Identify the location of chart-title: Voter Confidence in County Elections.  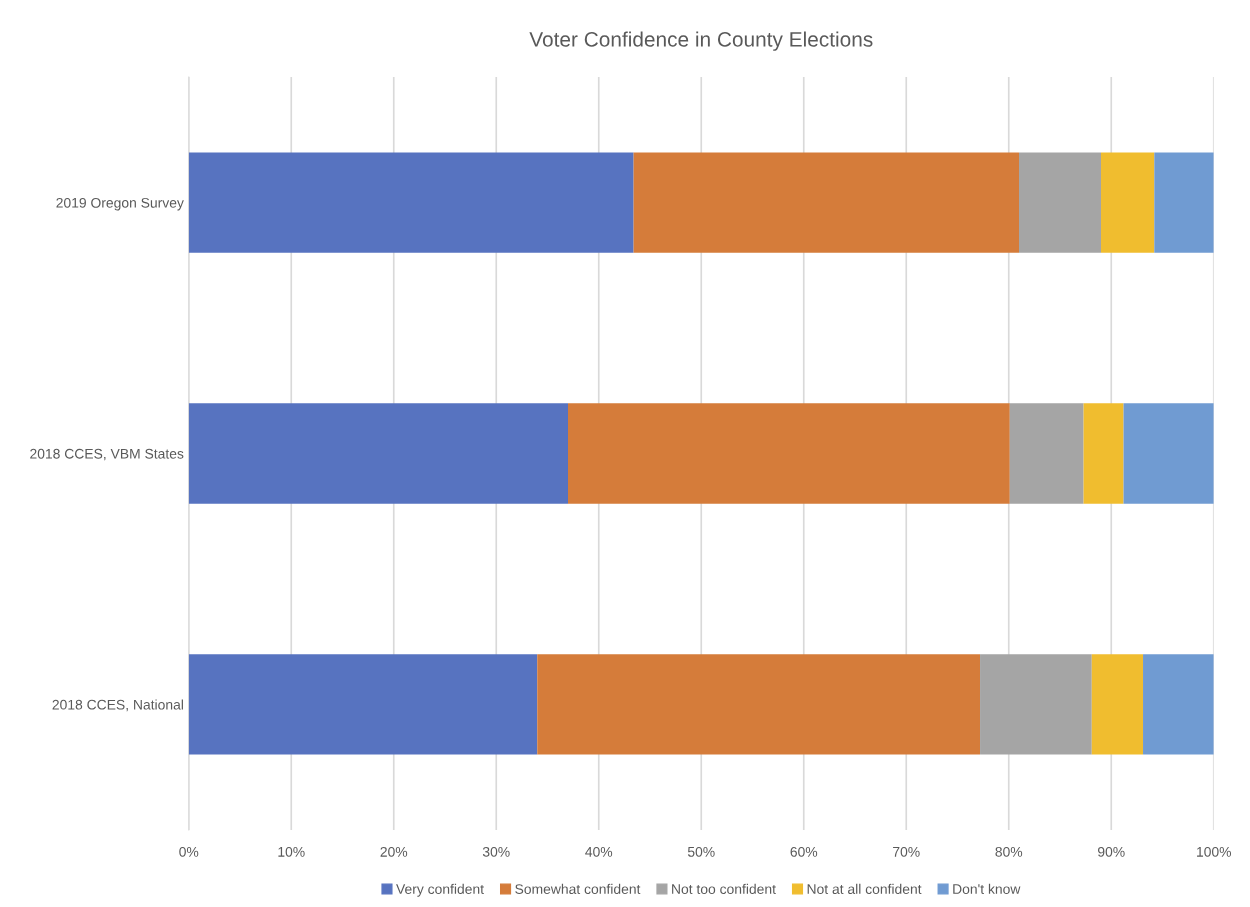
(701, 41).